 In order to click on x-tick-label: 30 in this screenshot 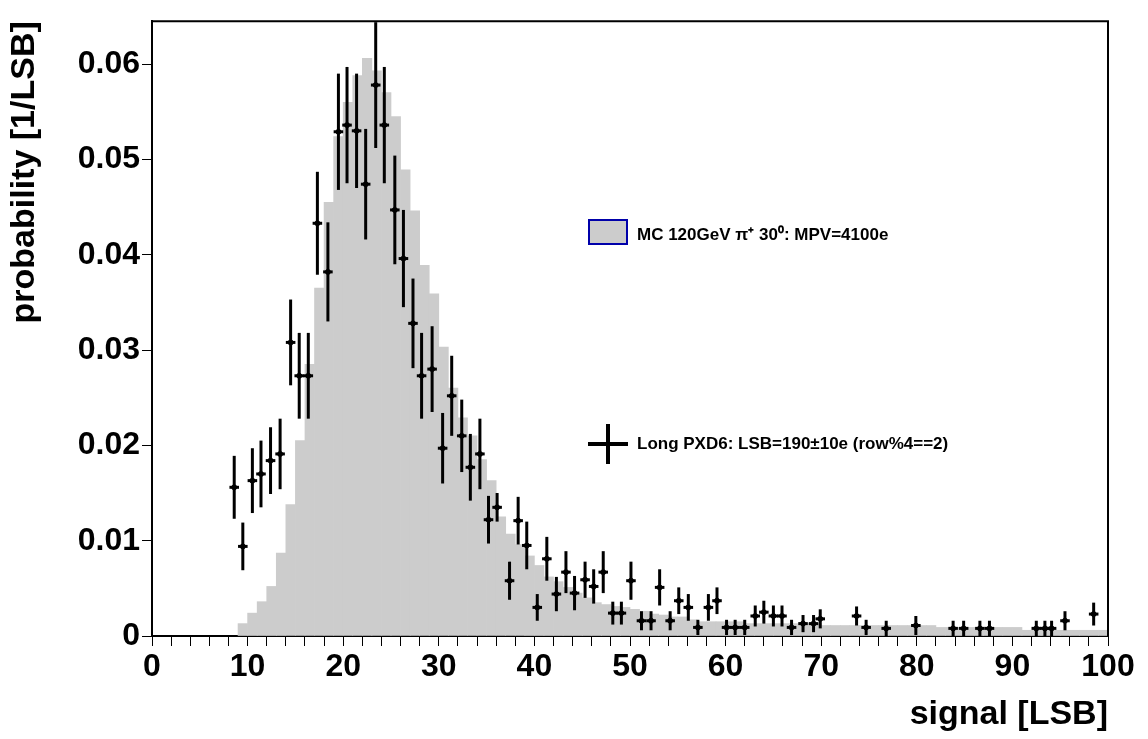, I will do `click(439, 665)`.